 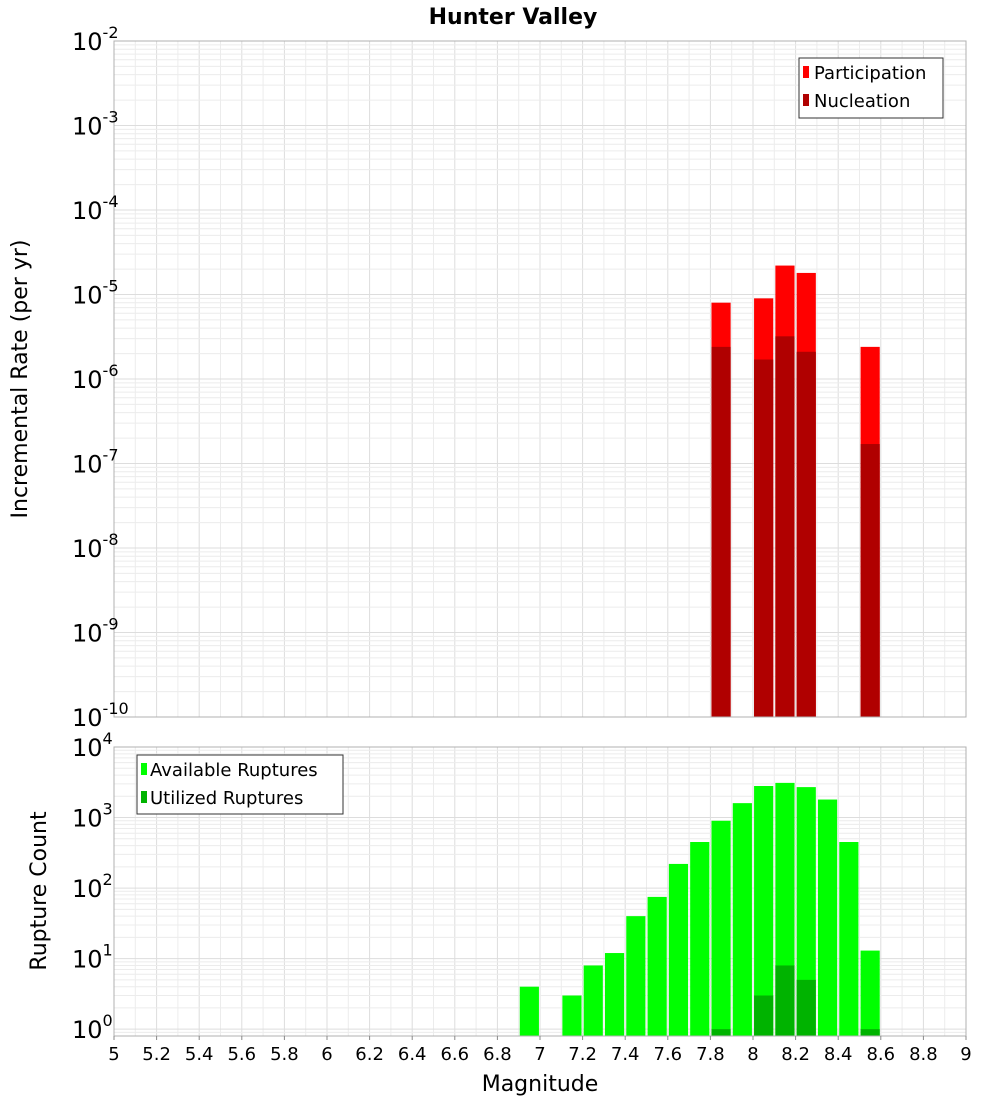 I want to click on x-tick-label: 5.8, so click(x=284, y=1054).